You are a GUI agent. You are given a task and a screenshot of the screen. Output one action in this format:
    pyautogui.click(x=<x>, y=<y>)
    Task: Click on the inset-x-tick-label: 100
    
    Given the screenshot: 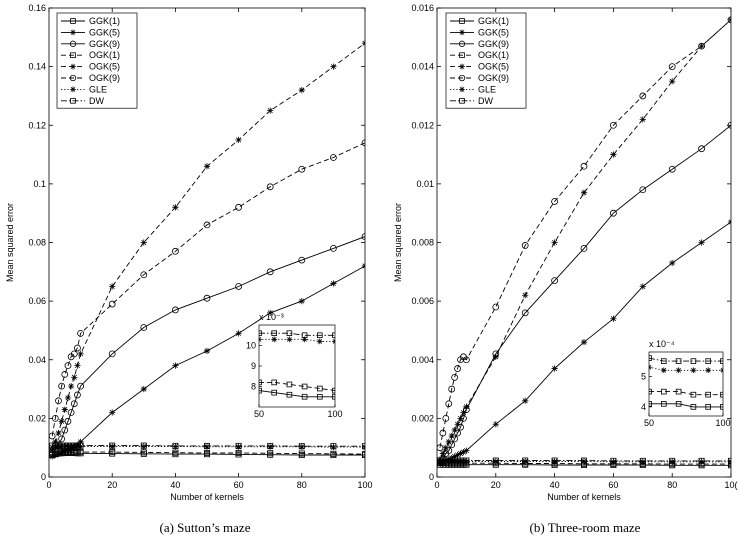 What is the action you would take?
    pyautogui.click(x=334, y=414)
    